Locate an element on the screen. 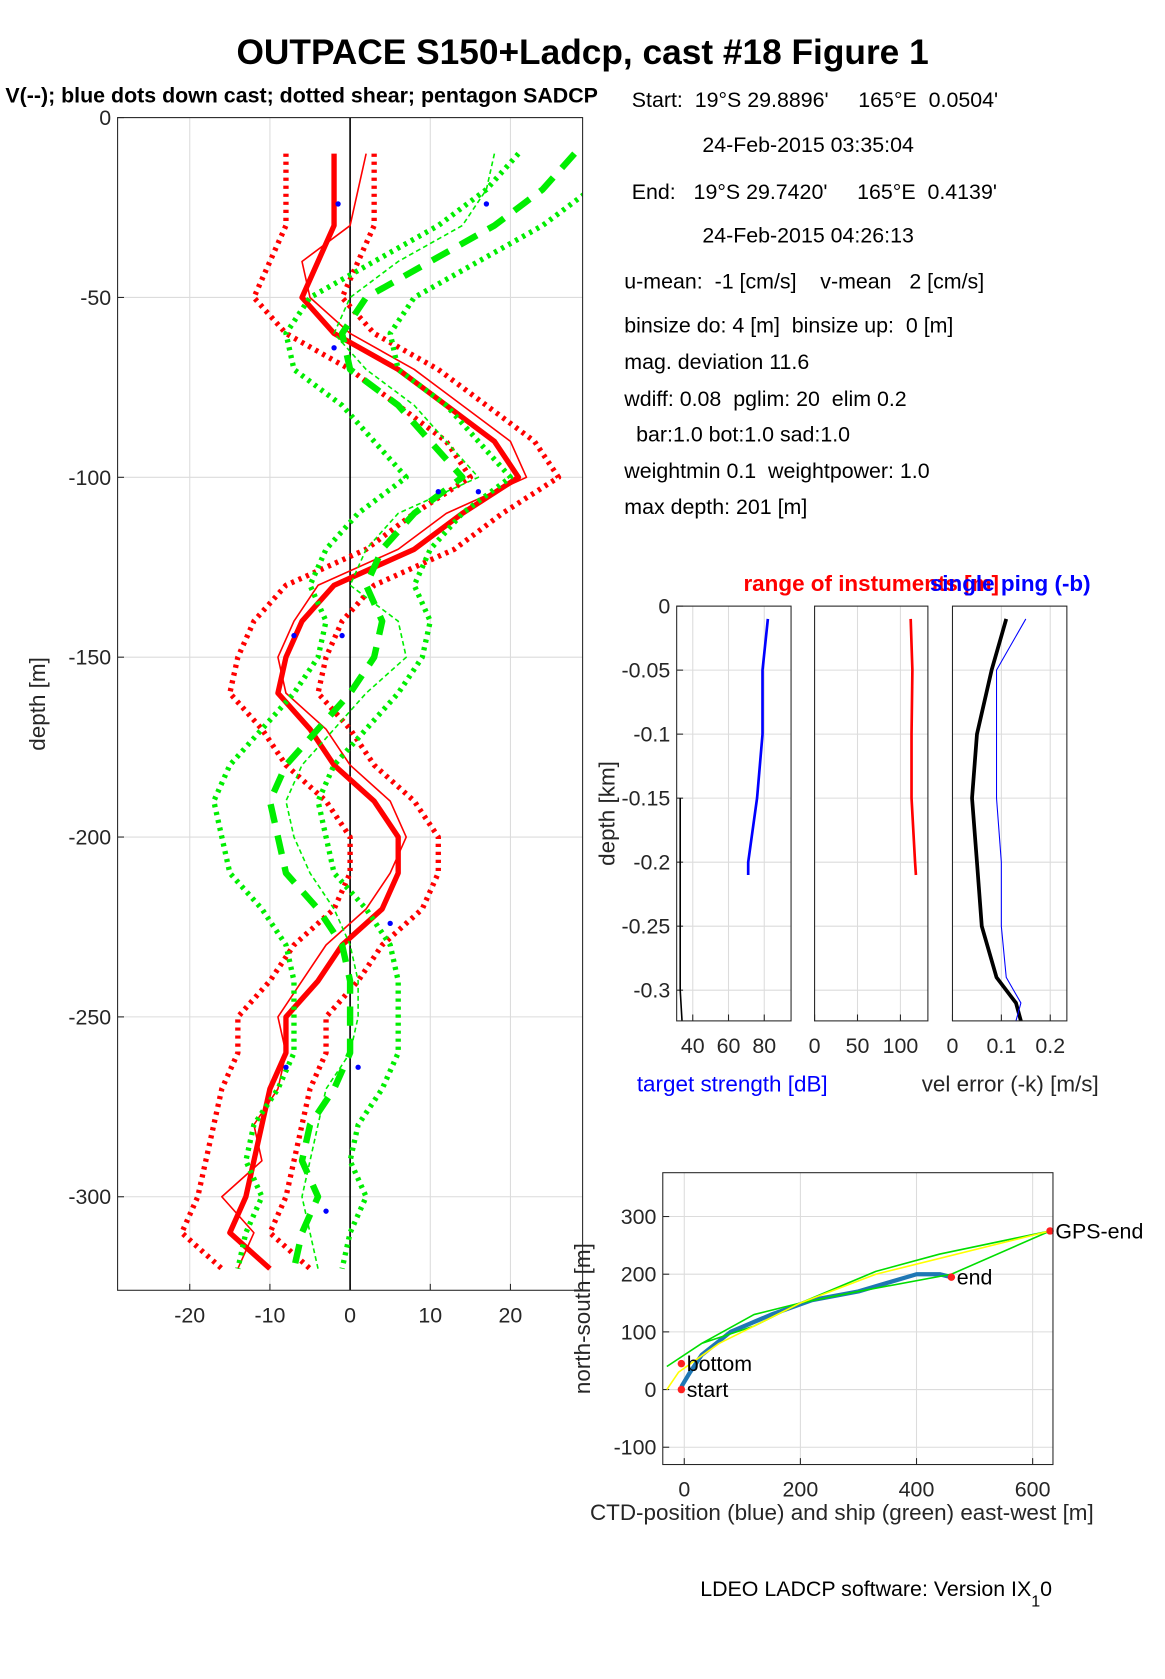 Image resolution: width=1165 pixels, height=1679 pixels. x-tick-label: 0.1 is located at coordinates (1002, 1046).